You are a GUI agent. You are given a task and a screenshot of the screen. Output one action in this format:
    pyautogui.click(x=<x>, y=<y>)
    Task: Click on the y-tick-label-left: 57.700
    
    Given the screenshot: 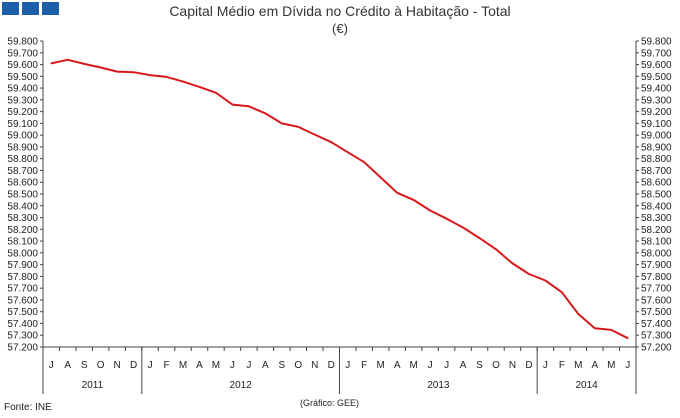 What is the action you would take?
    pyautogui.click(x=22, y=289)
    